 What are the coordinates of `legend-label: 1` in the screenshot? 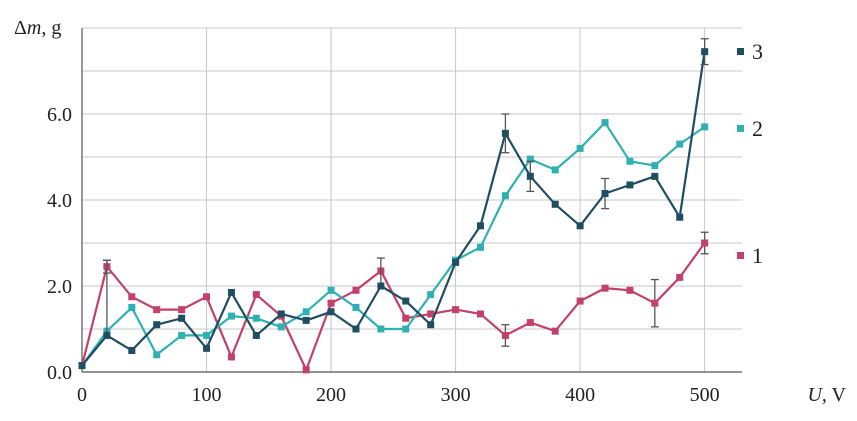 It's located at (757, 255).